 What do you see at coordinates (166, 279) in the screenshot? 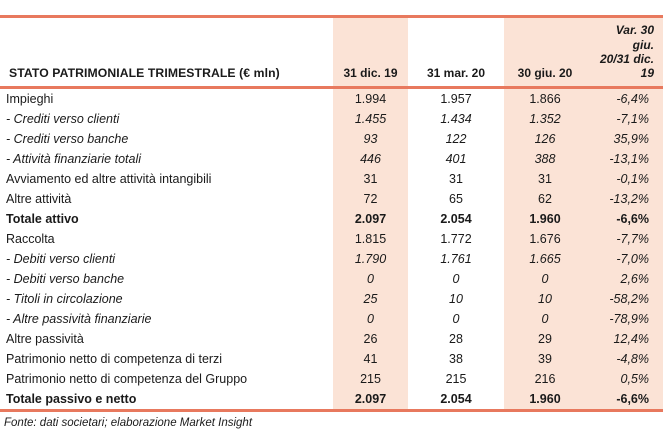
I see `row-label: - Debiti verso banche` at bounding box center [166, 279].